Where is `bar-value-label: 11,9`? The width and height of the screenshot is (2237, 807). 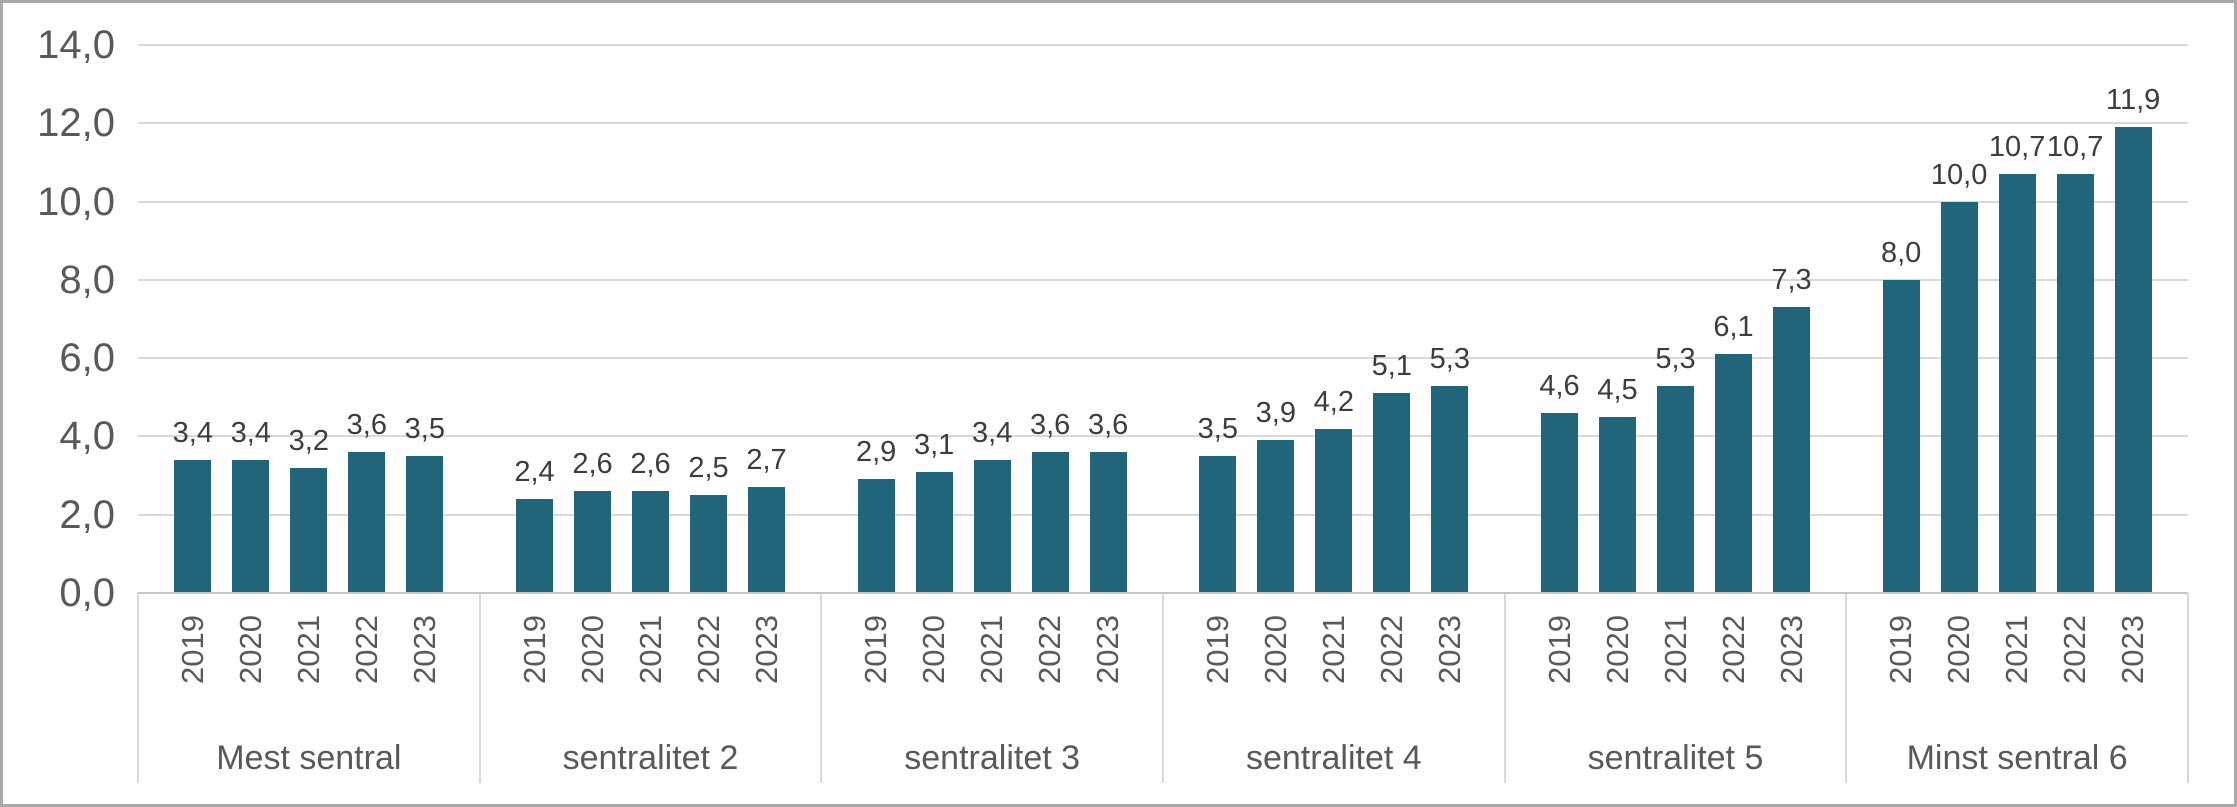 bar-value-label: 11,9 is located at coordinates (2133, 100).